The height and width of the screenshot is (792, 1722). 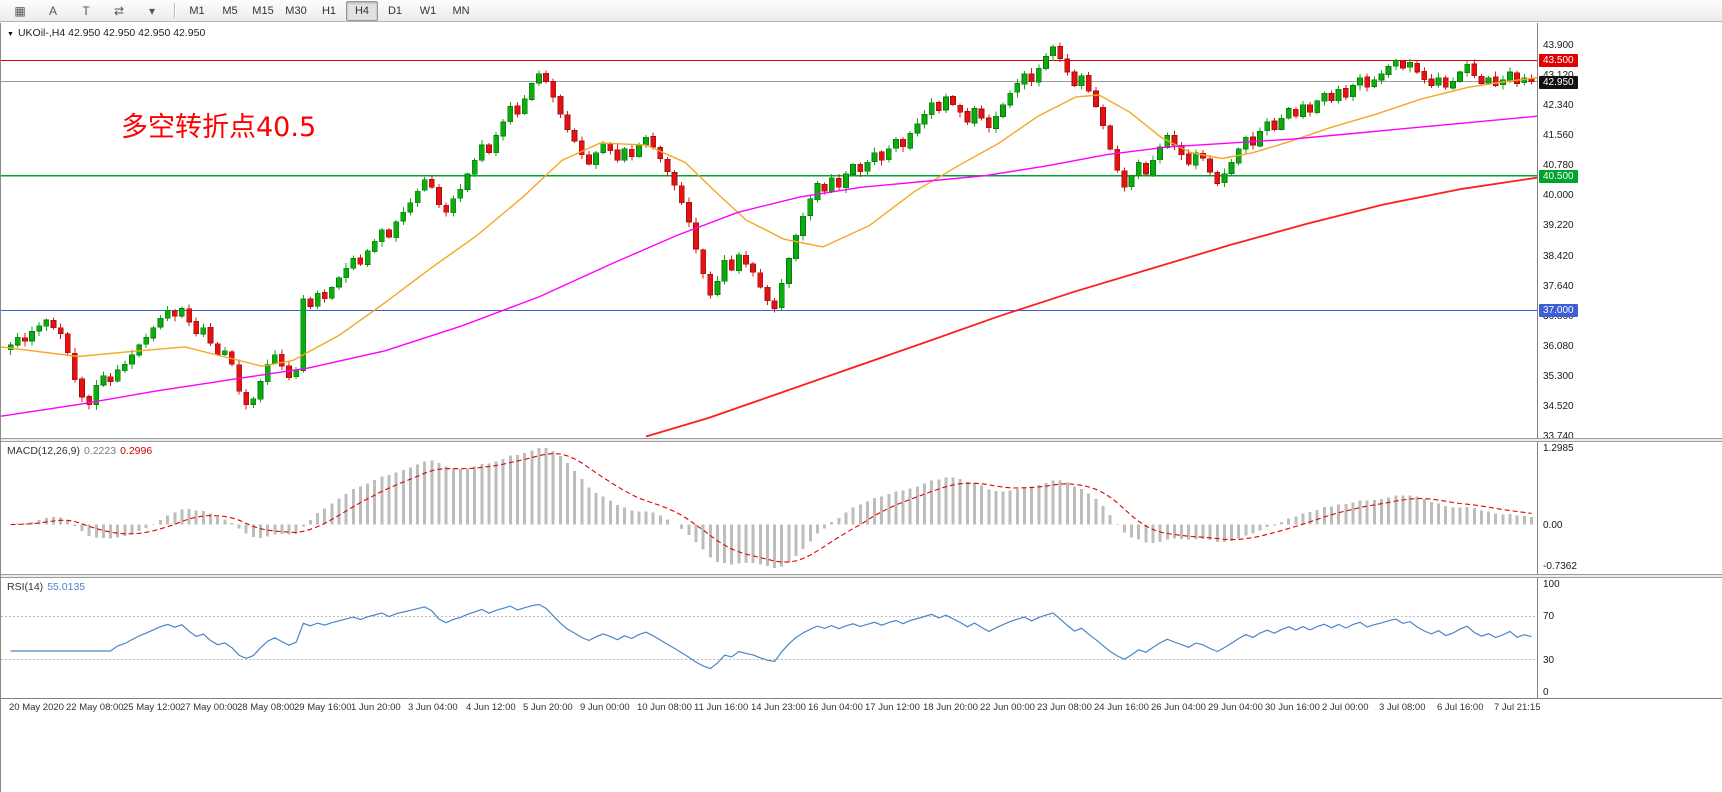 What do you see at coordinates (174, 10) in the screenshot?
I see `toolbar-separator` at bounding box center [174, 10].